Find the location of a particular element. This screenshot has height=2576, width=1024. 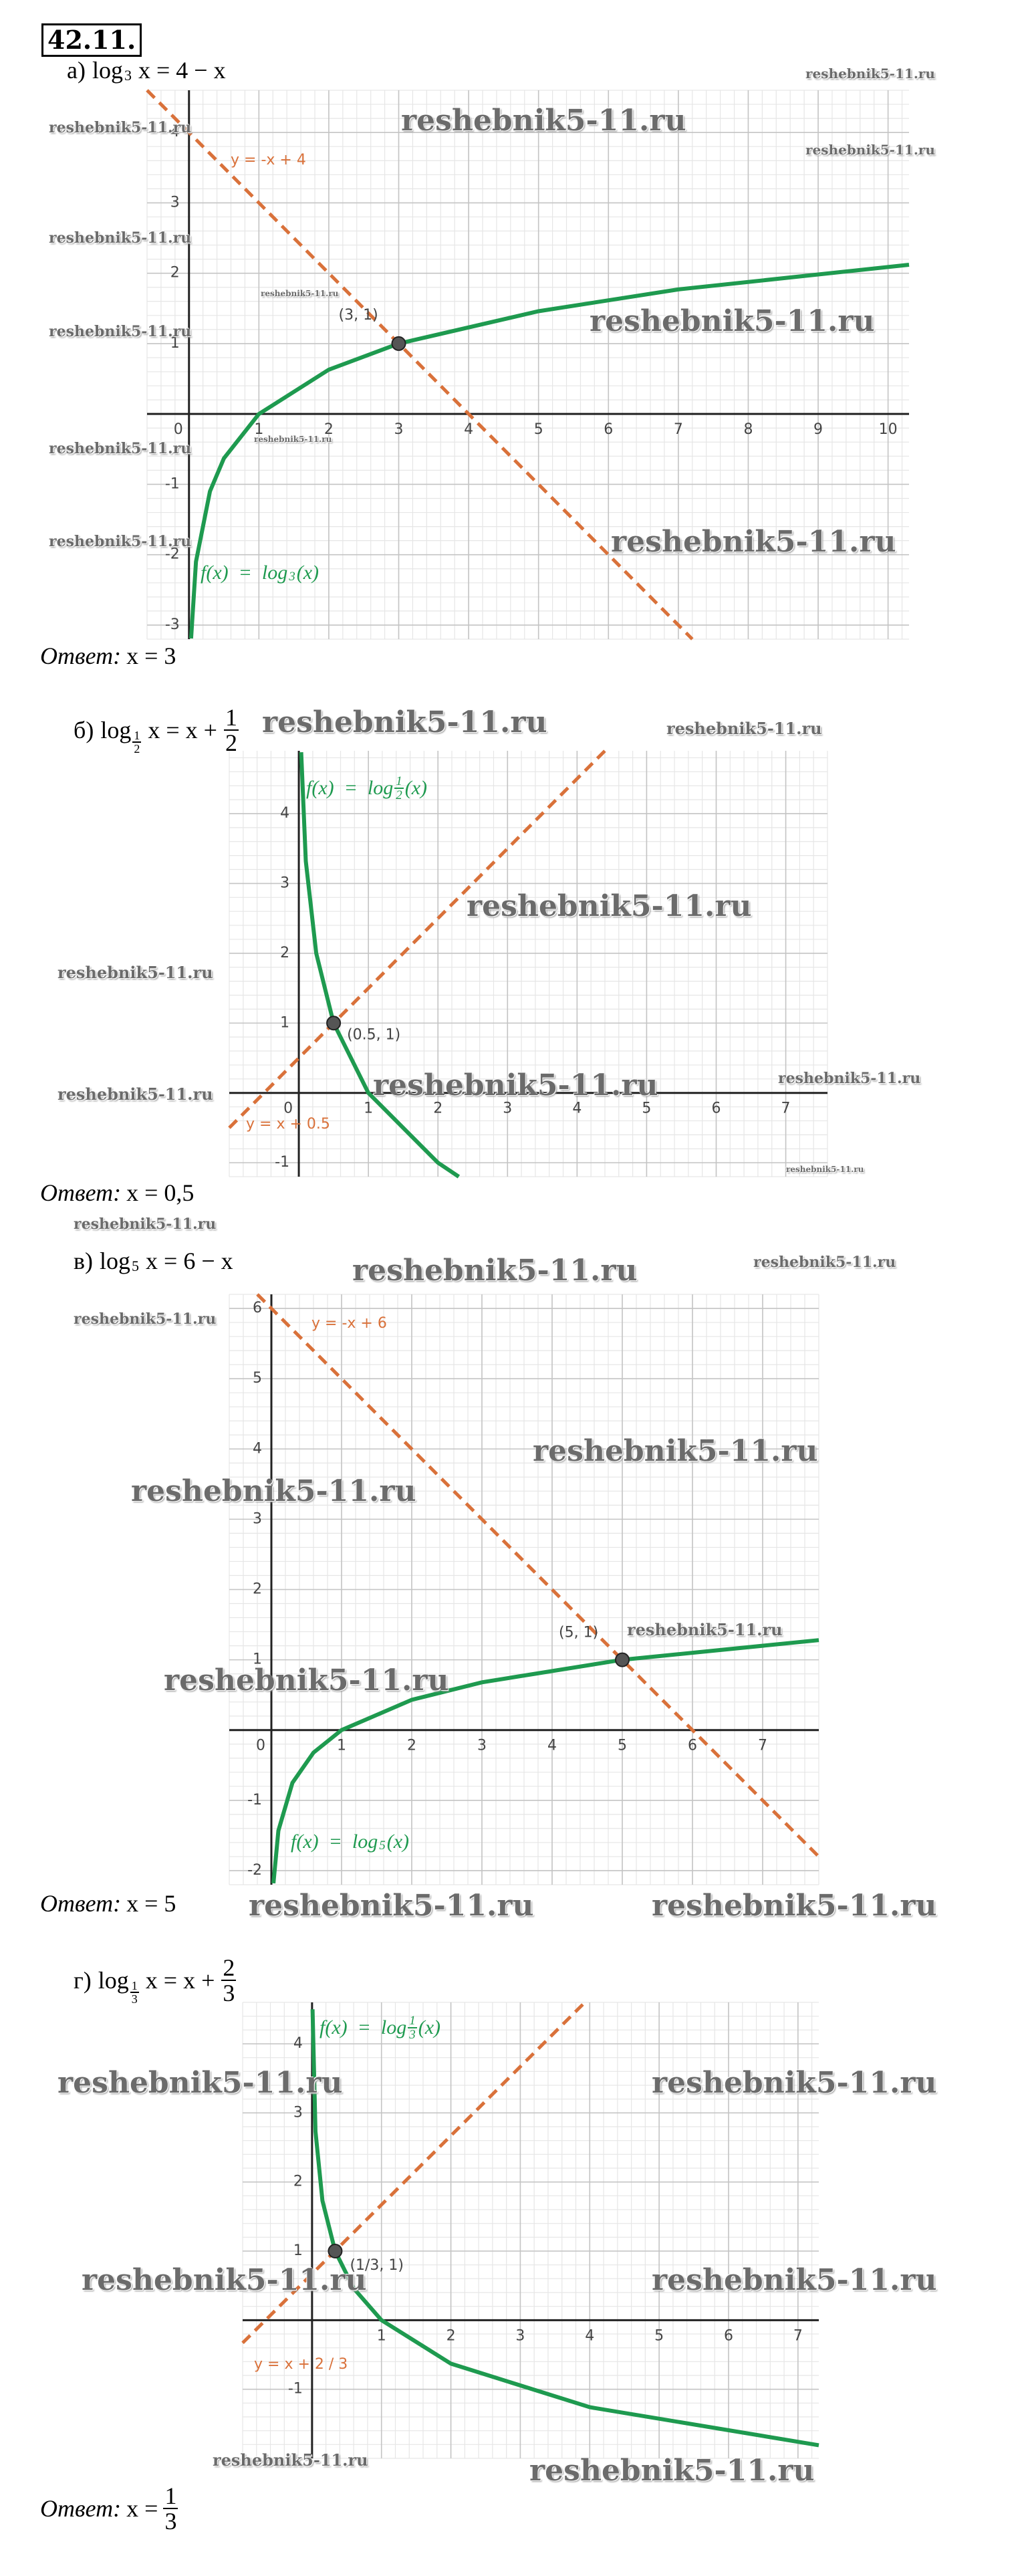

y-tick-label: -1 is located at coordinates (254, 1800).